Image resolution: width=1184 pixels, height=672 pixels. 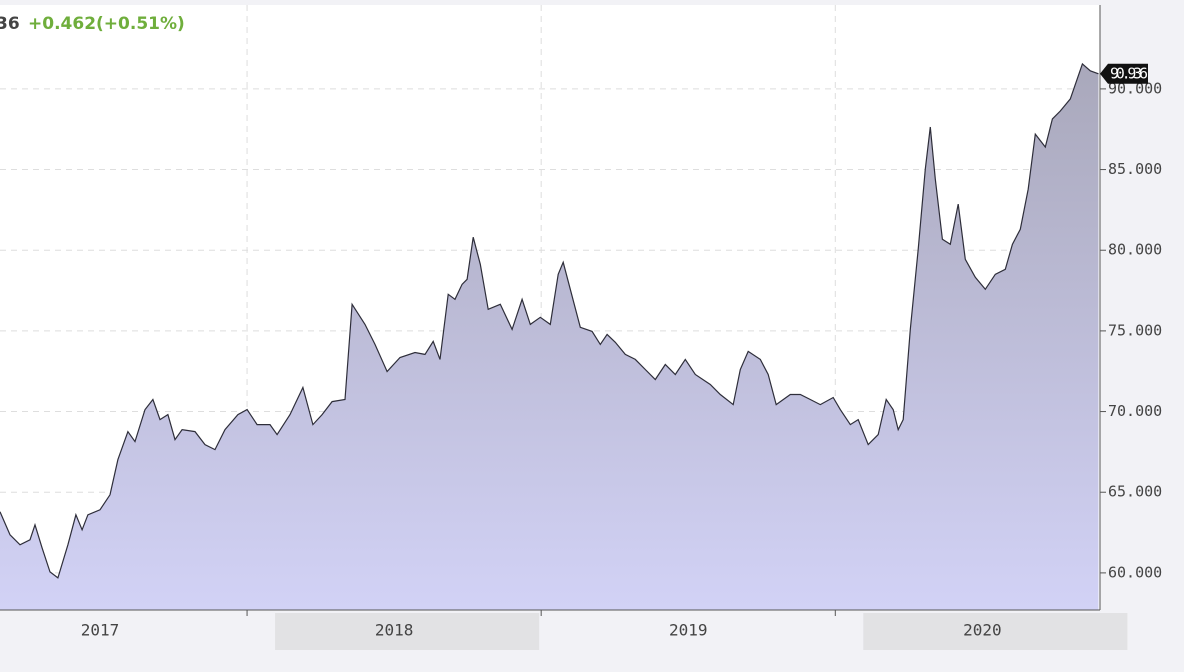 I want to click on y-tick-label: 90.000, so click(x=1135, y=88).